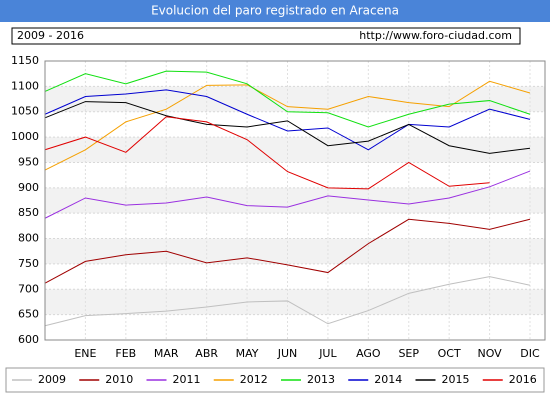 This screenshot has width=550, height=400. What do you see at coordinates (28, 339) in the screenshot?
I see `y-tick-label: 600` at bounding box center [28, 339].